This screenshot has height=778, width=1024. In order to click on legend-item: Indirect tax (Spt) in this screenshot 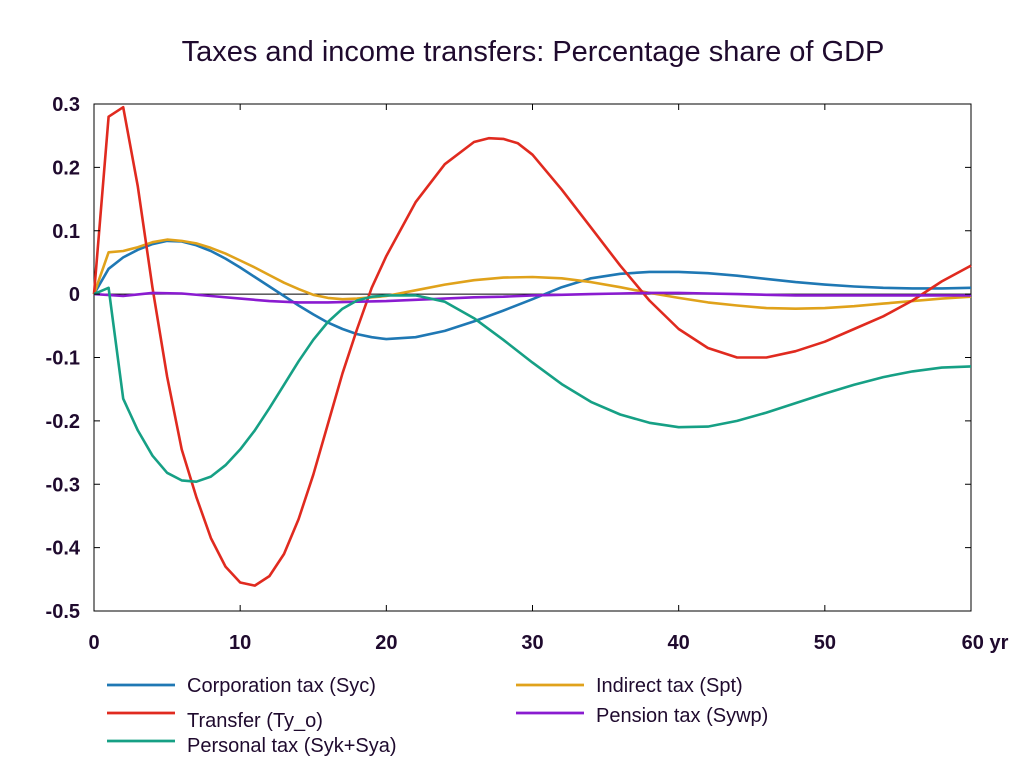, I will do `click(629, 686)`.